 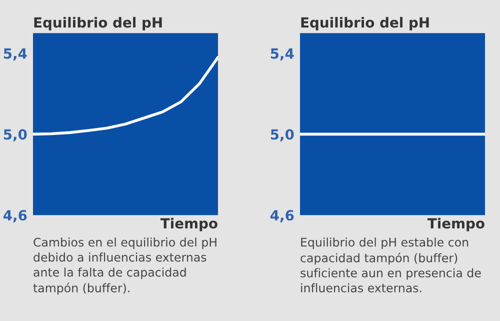 What do you see at coordinates (124, 266) in the screenshot?
I see `text: Cambios en el equilibrio del pH debido a influencias externas ante la falta de capacidad tampón (buffer).` at bounding box center [124, 266].